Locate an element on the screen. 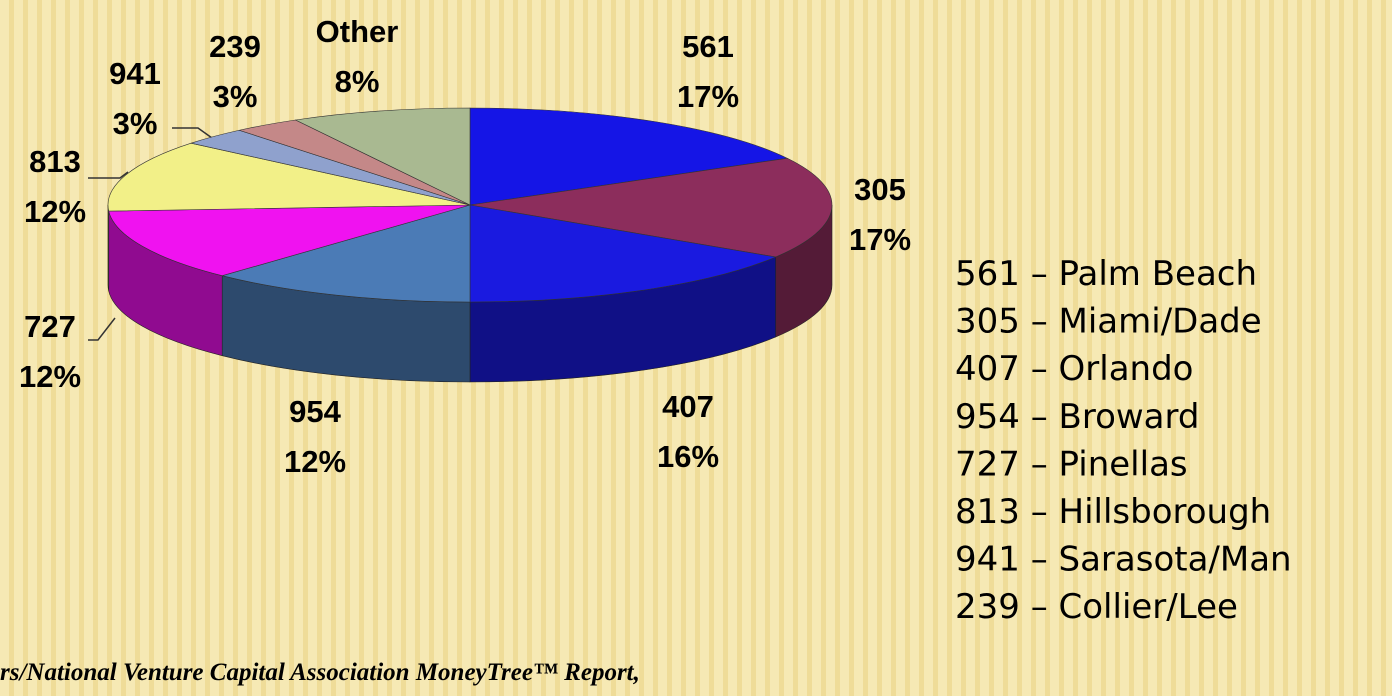 This screenshot has height=696, width=1392. pie-sides is located at coordinates (470, 293).